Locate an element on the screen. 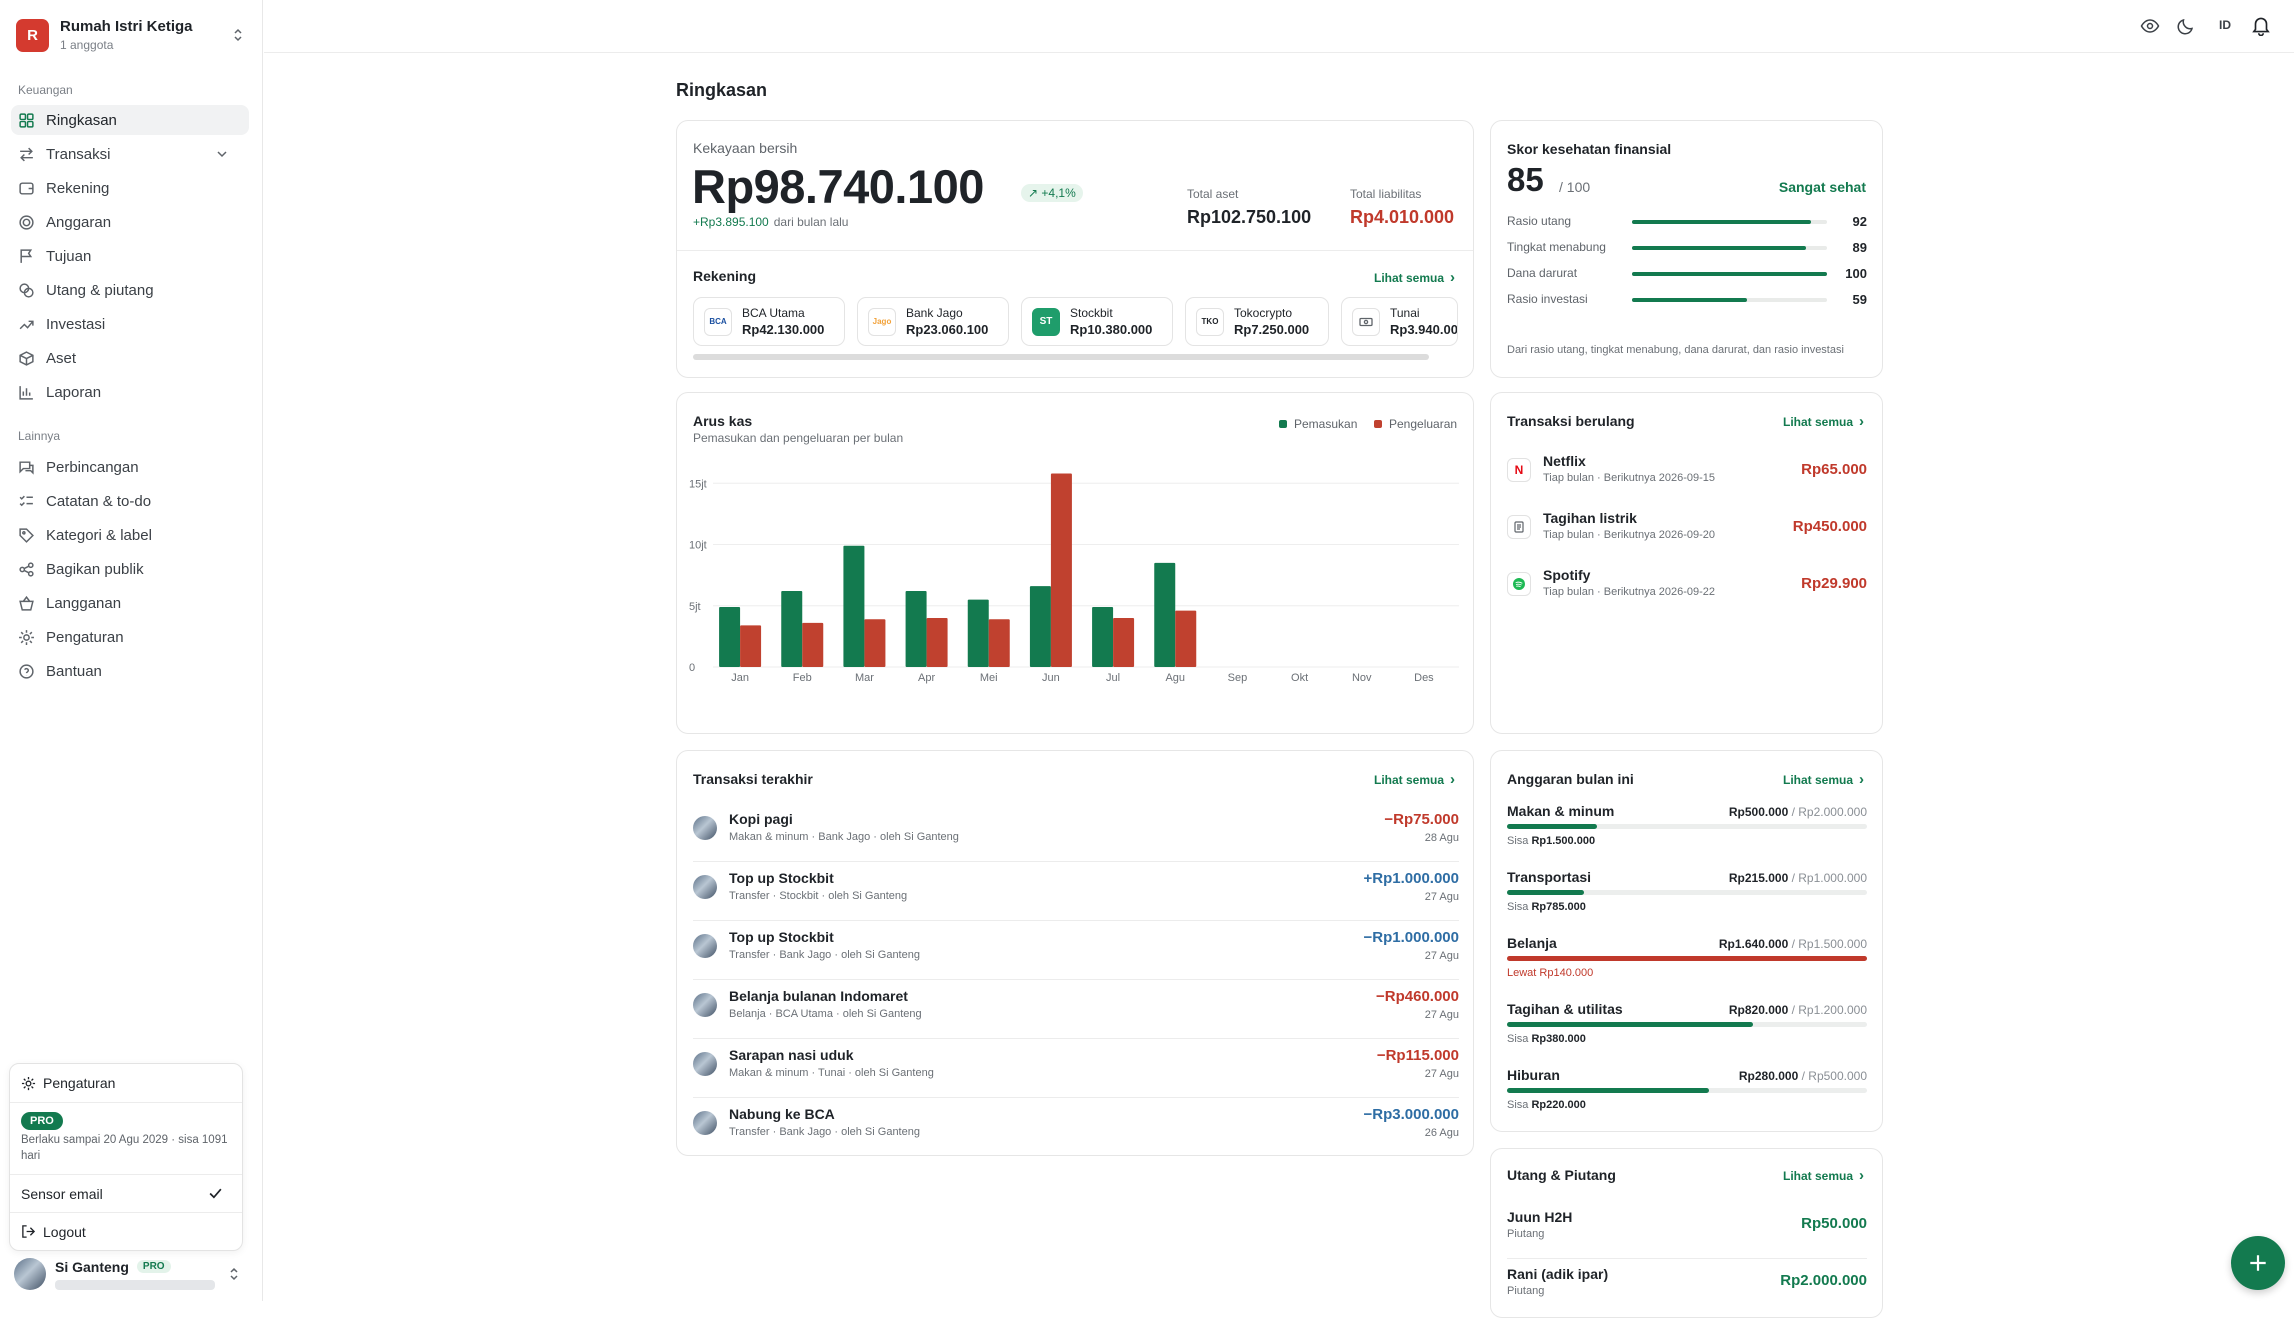 The height and width of the screenshot is (1318, 2294). gear-icon is located at coordinates (26, 637).